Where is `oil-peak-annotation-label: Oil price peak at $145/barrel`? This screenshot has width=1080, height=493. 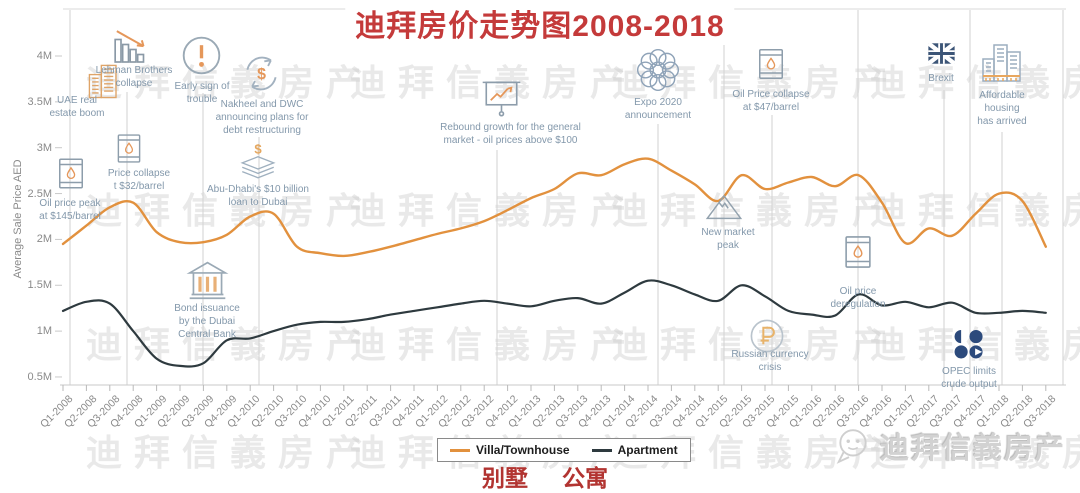
oil-peak-annotation-label: Oil price peak at $145/barrel is located at coordinates (70, 210).